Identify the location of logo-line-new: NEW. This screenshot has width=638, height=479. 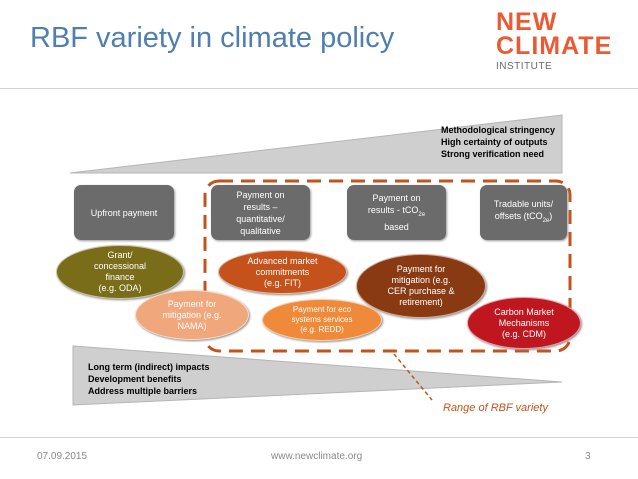
(527, 22).